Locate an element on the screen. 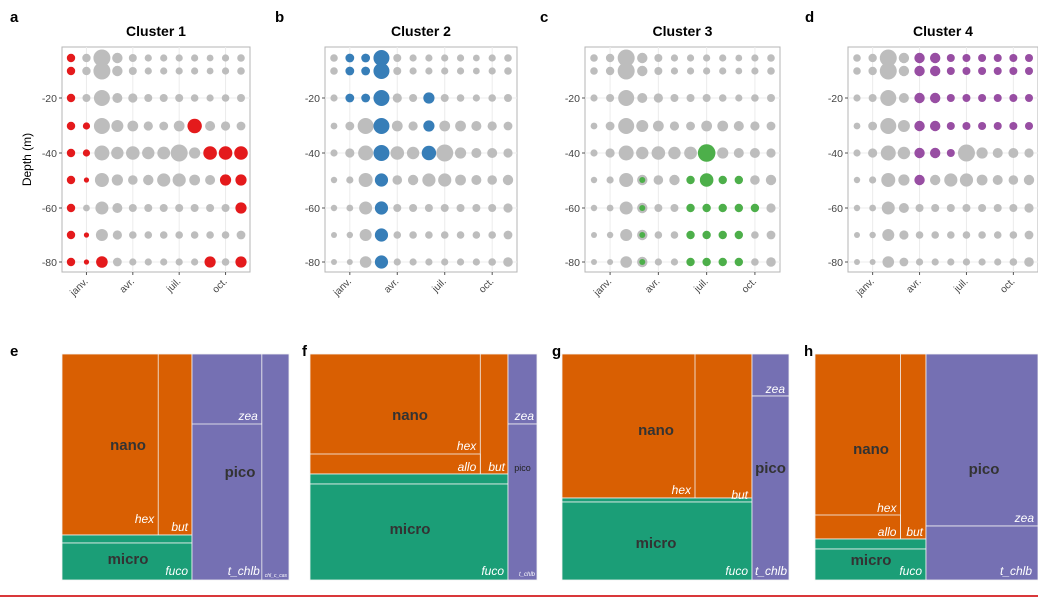 Image resolution: width=1038 pixels, height=599 pixels. treemap-label-fuco: fuco is located at coordinates (492, 571).